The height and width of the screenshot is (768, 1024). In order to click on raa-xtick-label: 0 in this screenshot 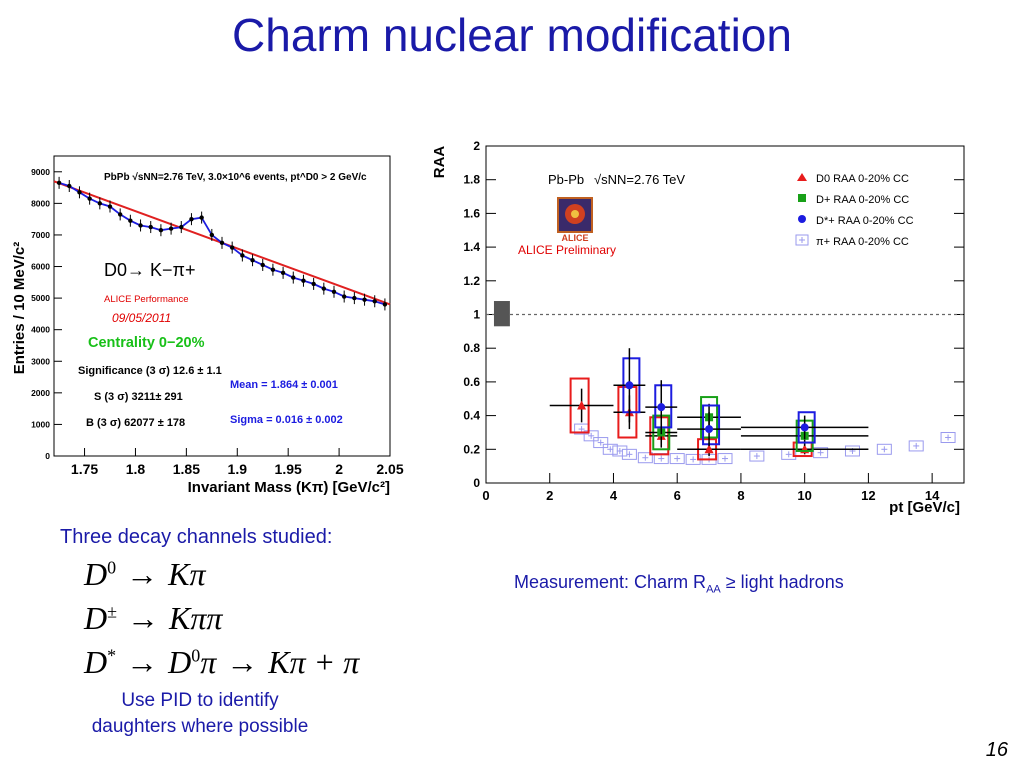, I will do `click(485, 495)`.